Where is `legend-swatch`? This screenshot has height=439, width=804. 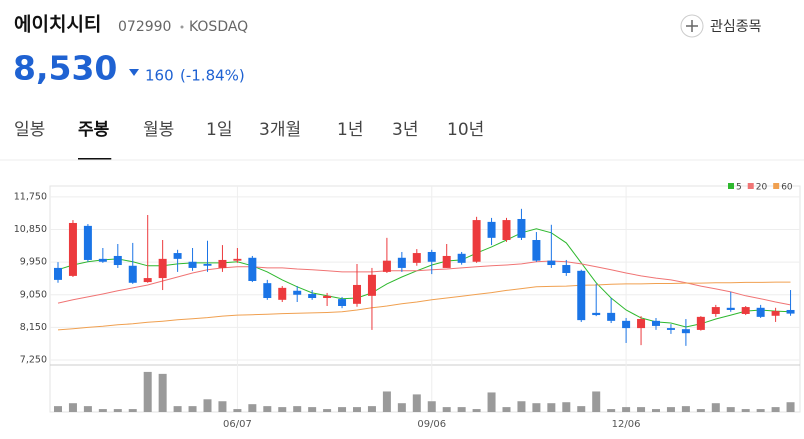
legend-swatch is located at coordinates (776, 186).